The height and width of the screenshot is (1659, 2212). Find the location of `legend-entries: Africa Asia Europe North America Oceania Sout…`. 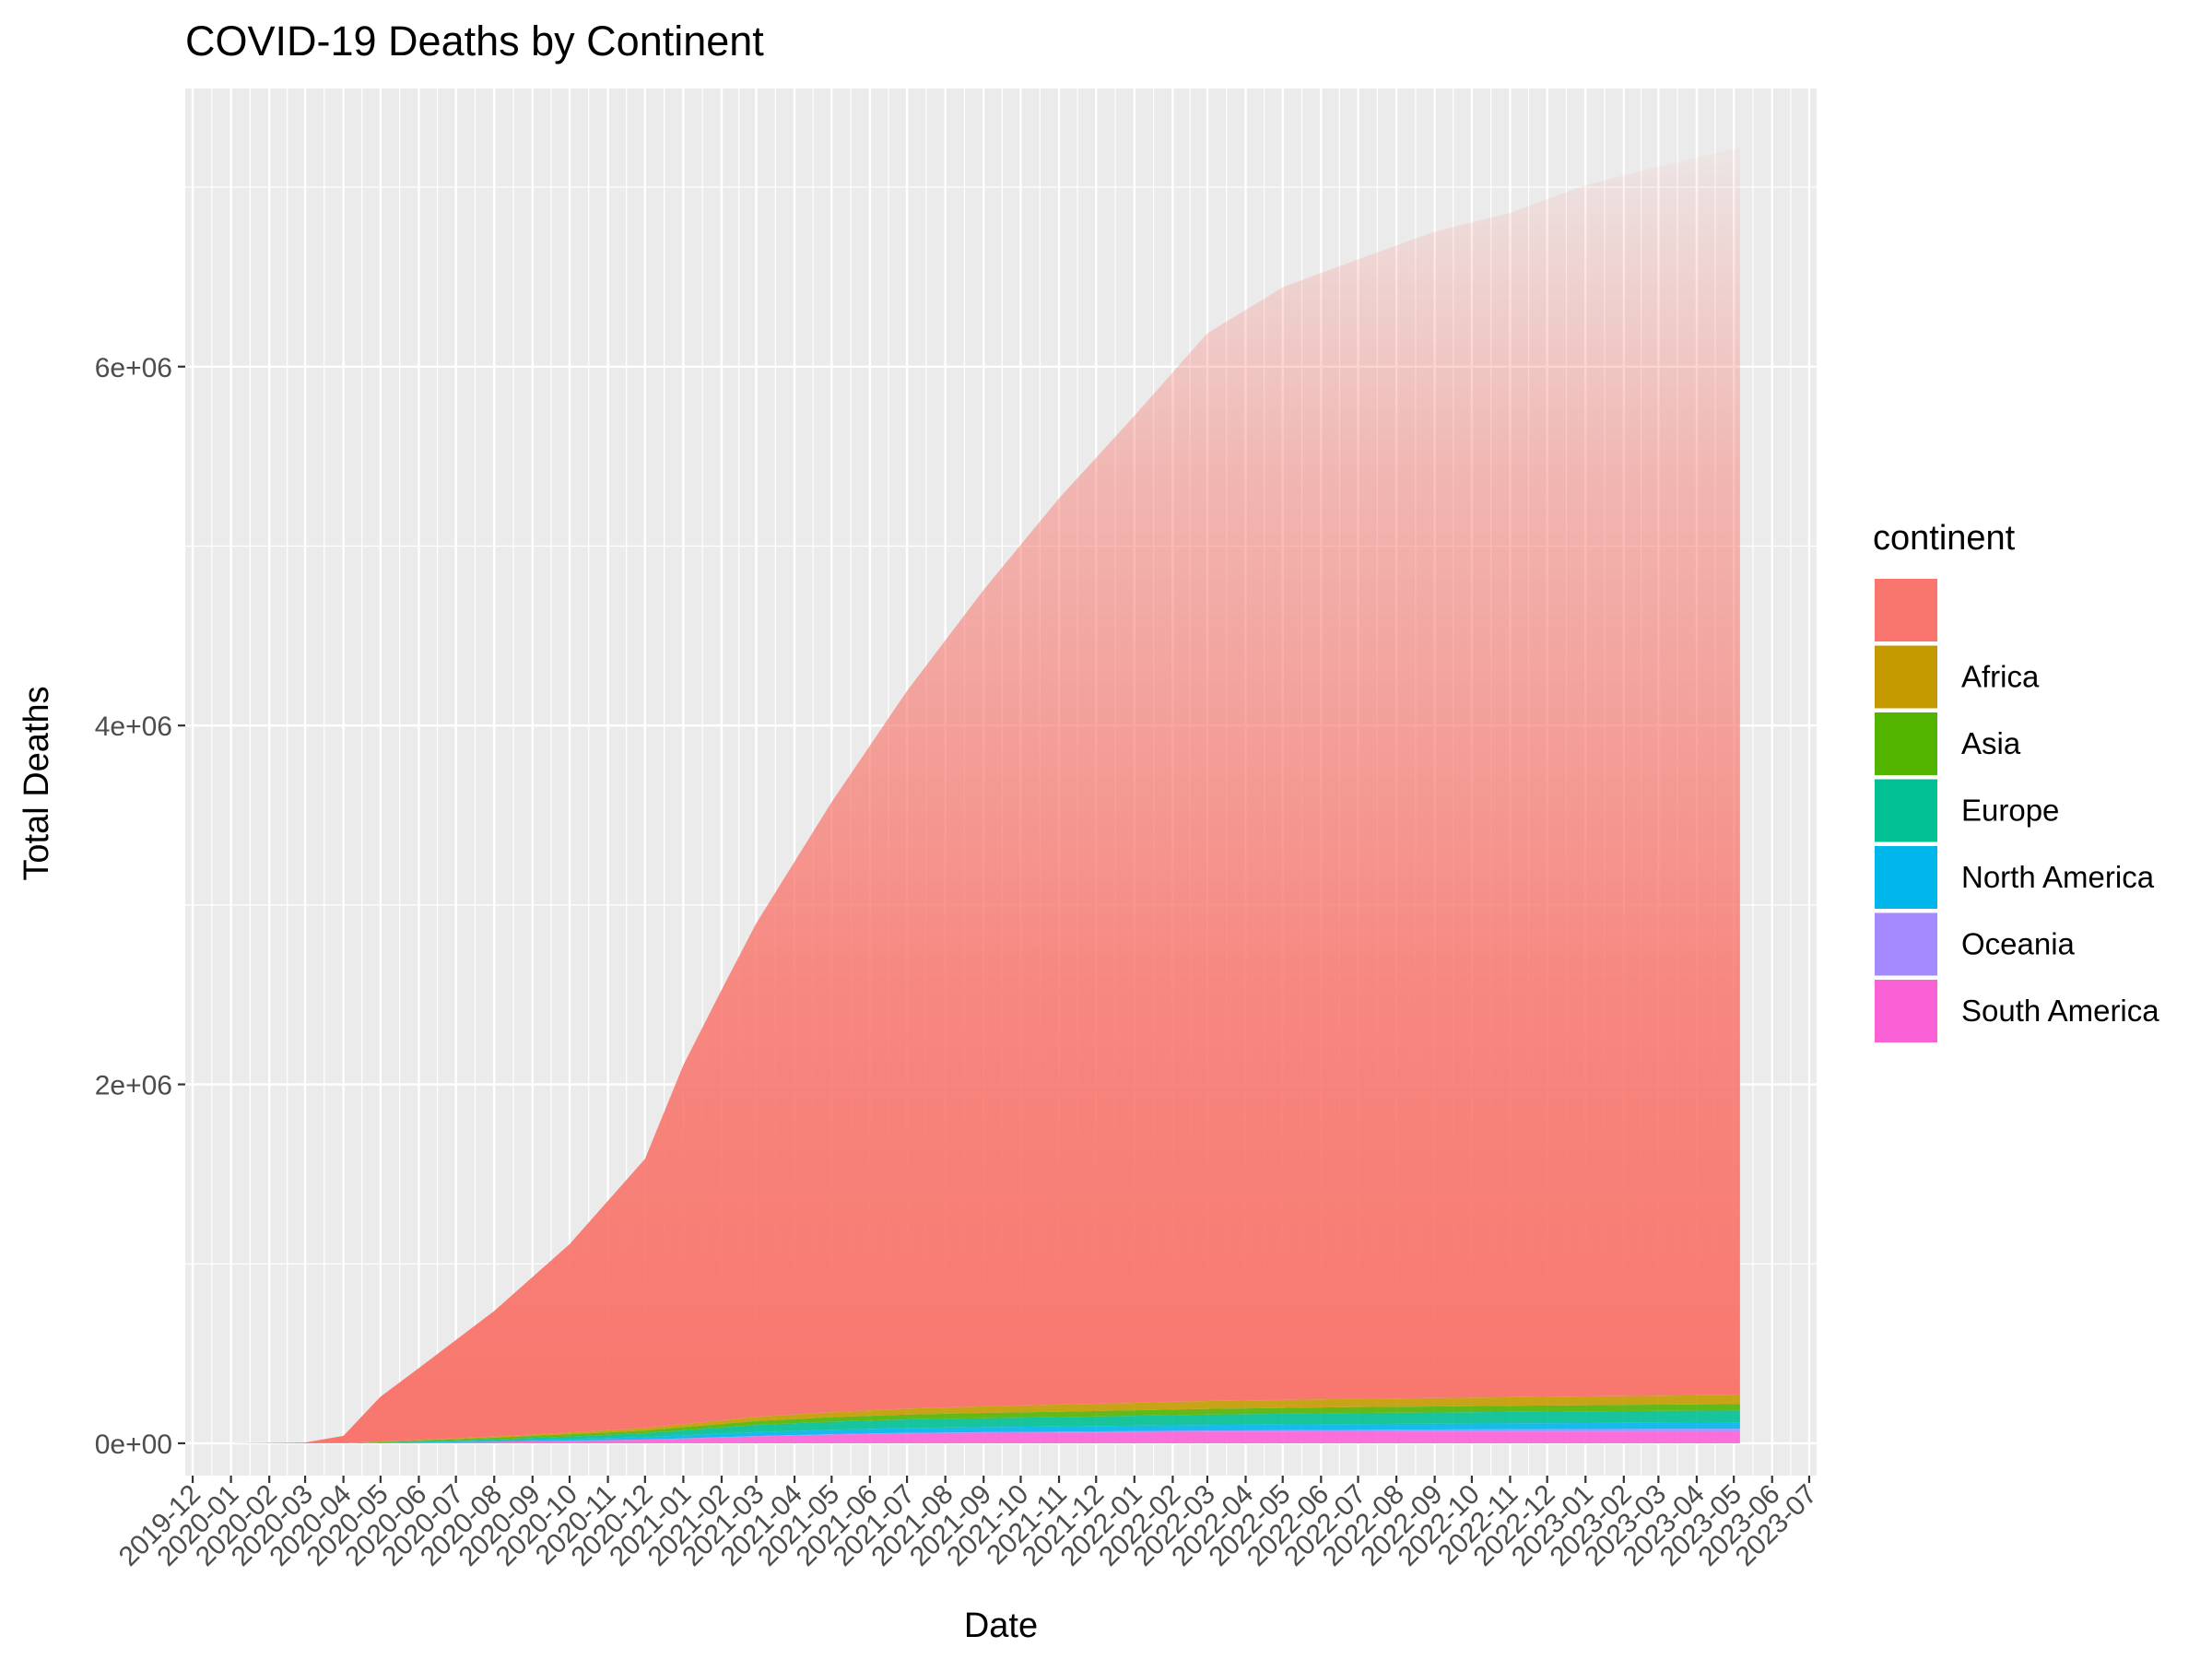

legend-entries: Africa Asia Europe North America Oceania Sout… is located at coordinates (2017, 810).